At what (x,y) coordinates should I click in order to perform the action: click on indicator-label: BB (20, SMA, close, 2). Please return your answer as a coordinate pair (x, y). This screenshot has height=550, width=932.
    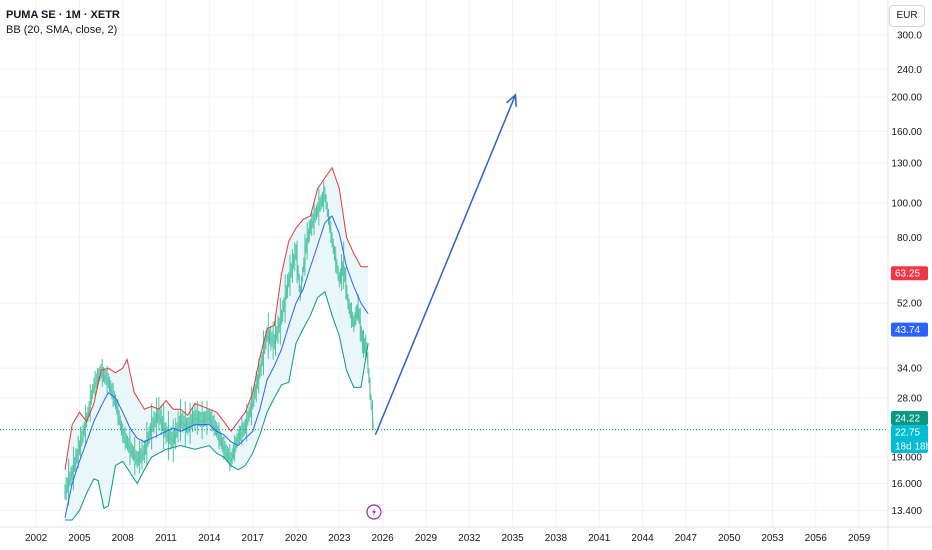
    Looking at the image, I should click on (62, 30).